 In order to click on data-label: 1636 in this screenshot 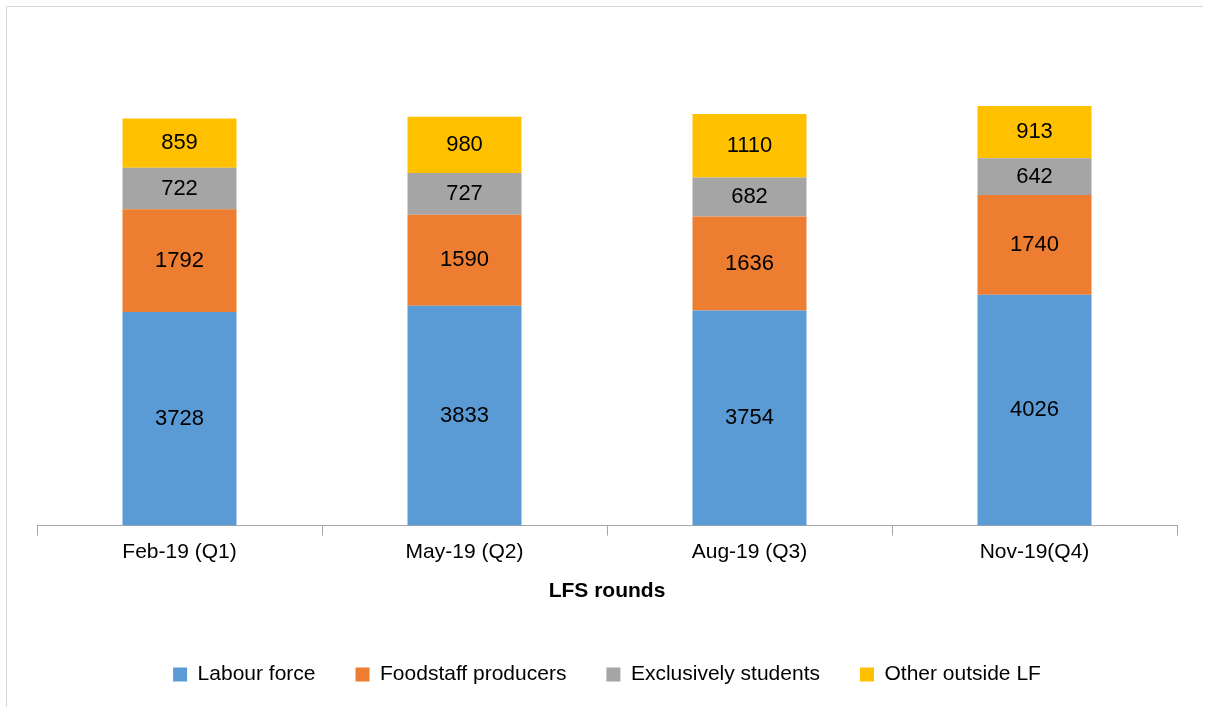, I will do `click(749, 262)`.